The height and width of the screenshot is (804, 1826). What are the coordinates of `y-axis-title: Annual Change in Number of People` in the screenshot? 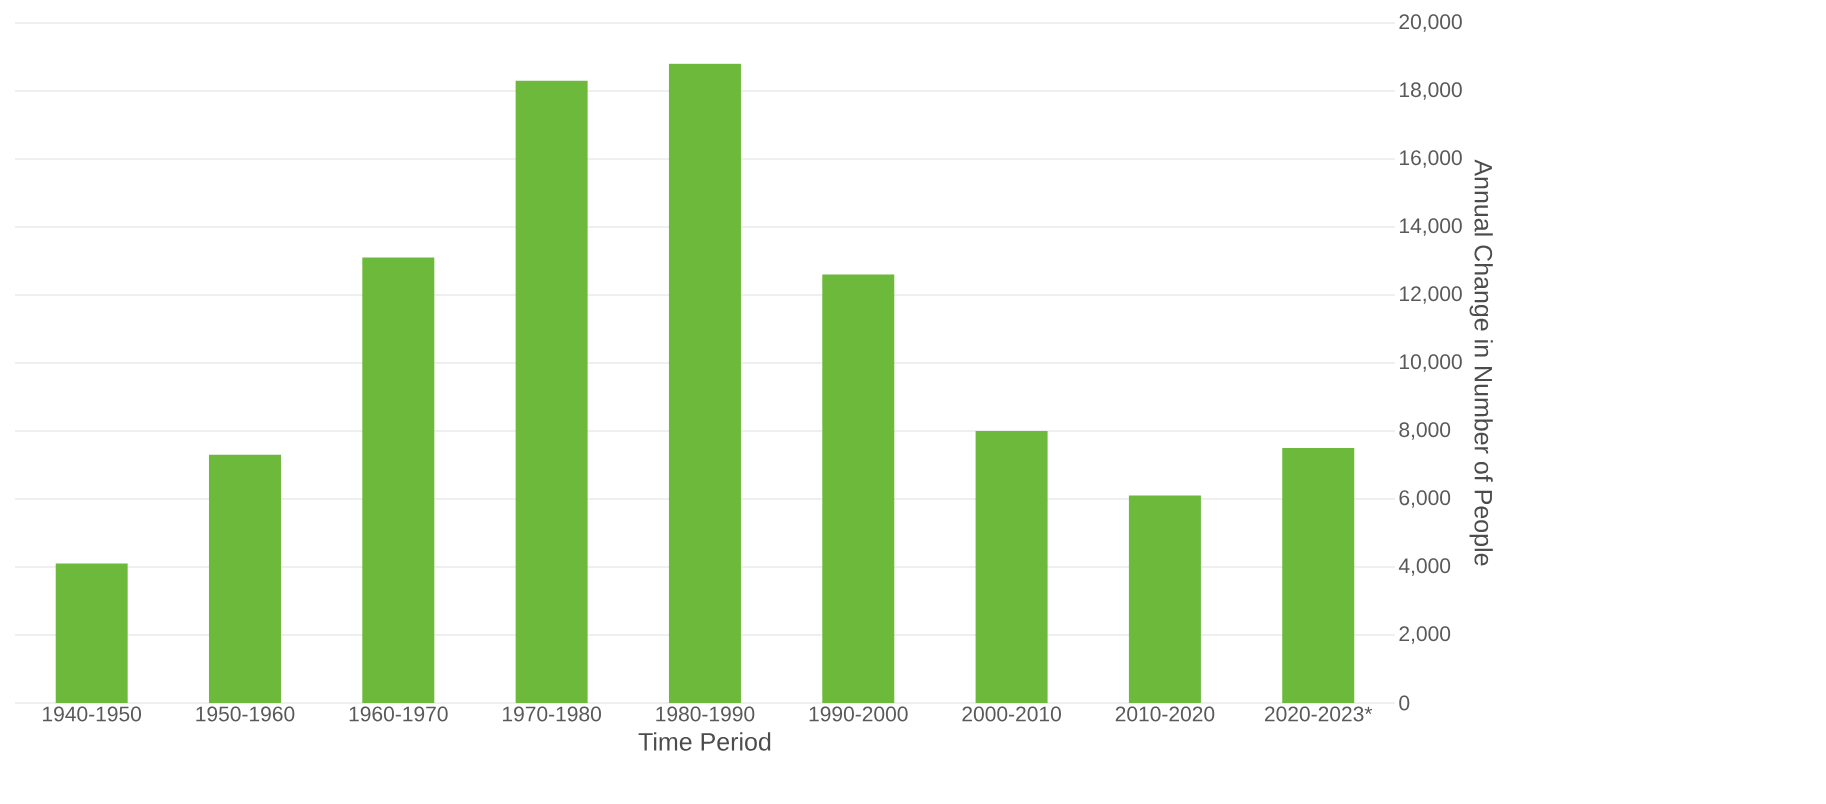 It's located at (1481, 362).